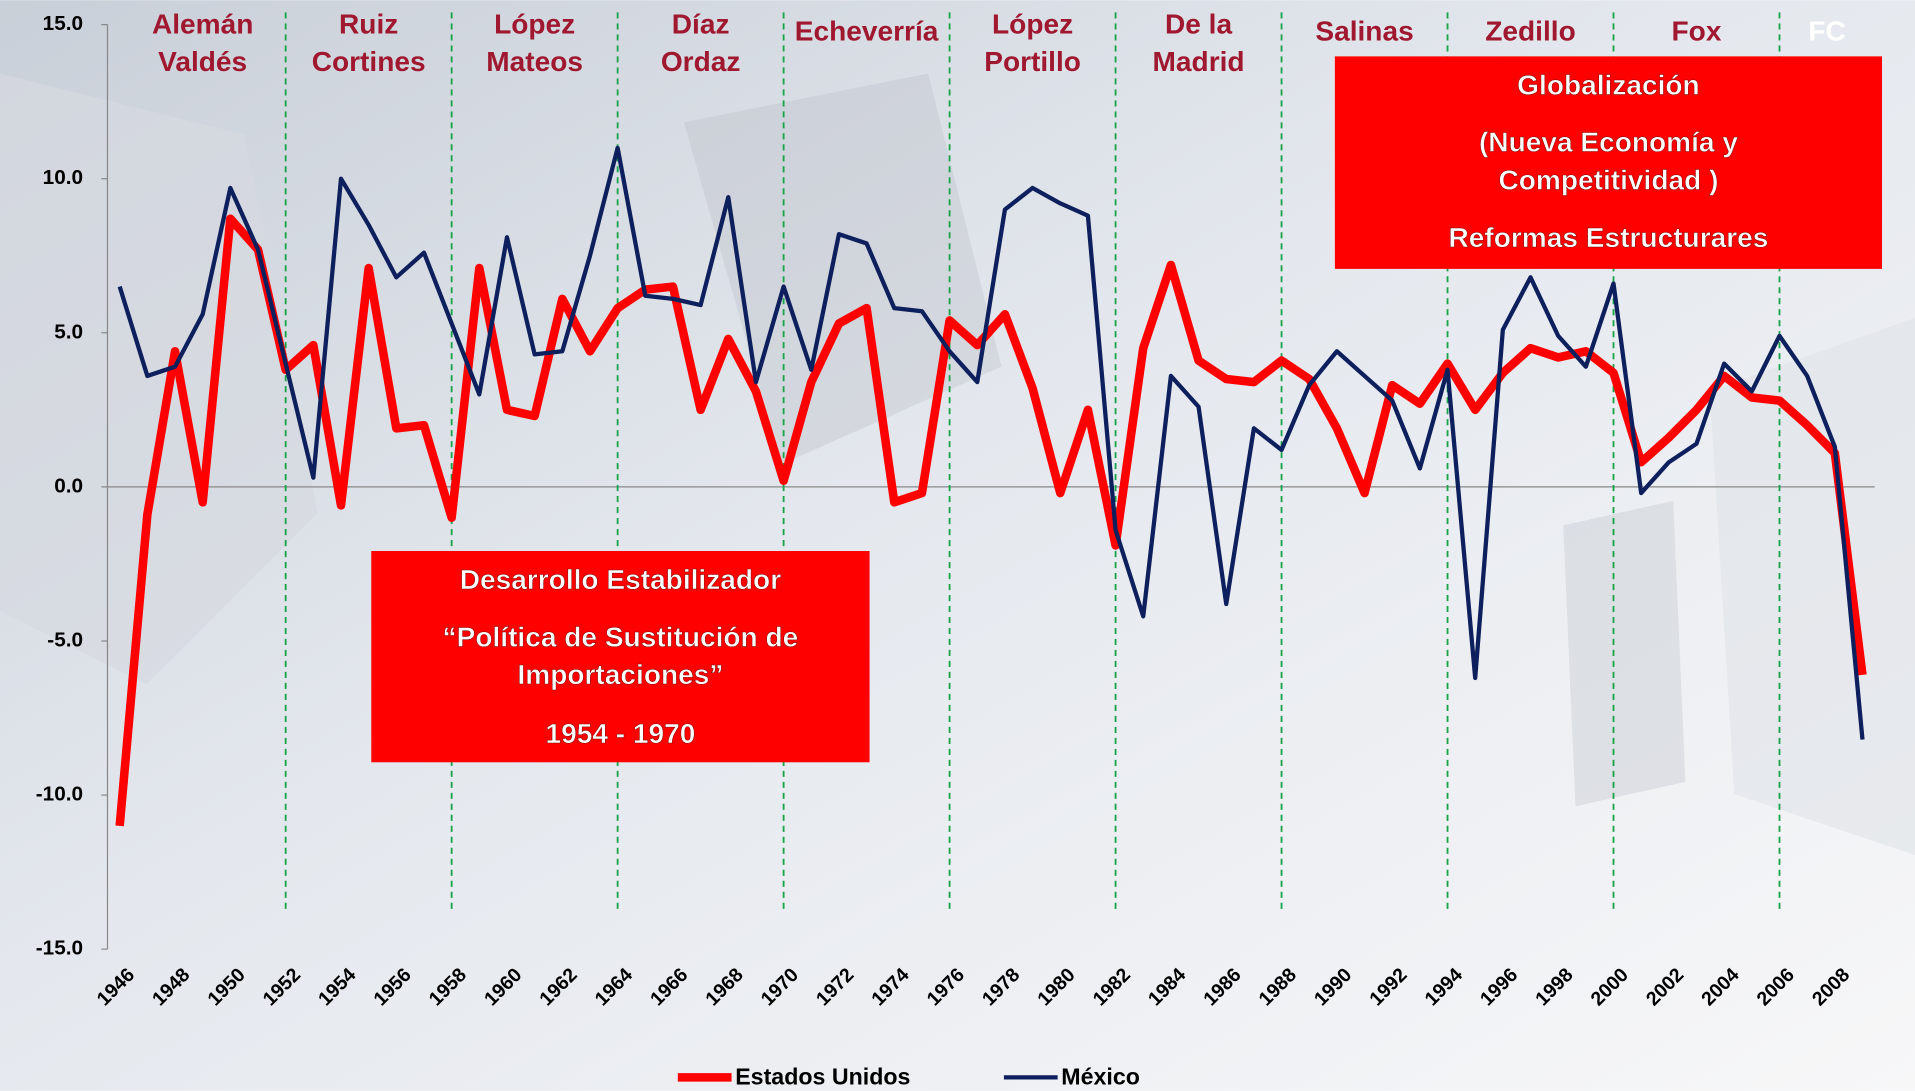 This screenshot has height=1091, width=1915. I want to click on y-tick-label: -10.0, so click(59, 794).